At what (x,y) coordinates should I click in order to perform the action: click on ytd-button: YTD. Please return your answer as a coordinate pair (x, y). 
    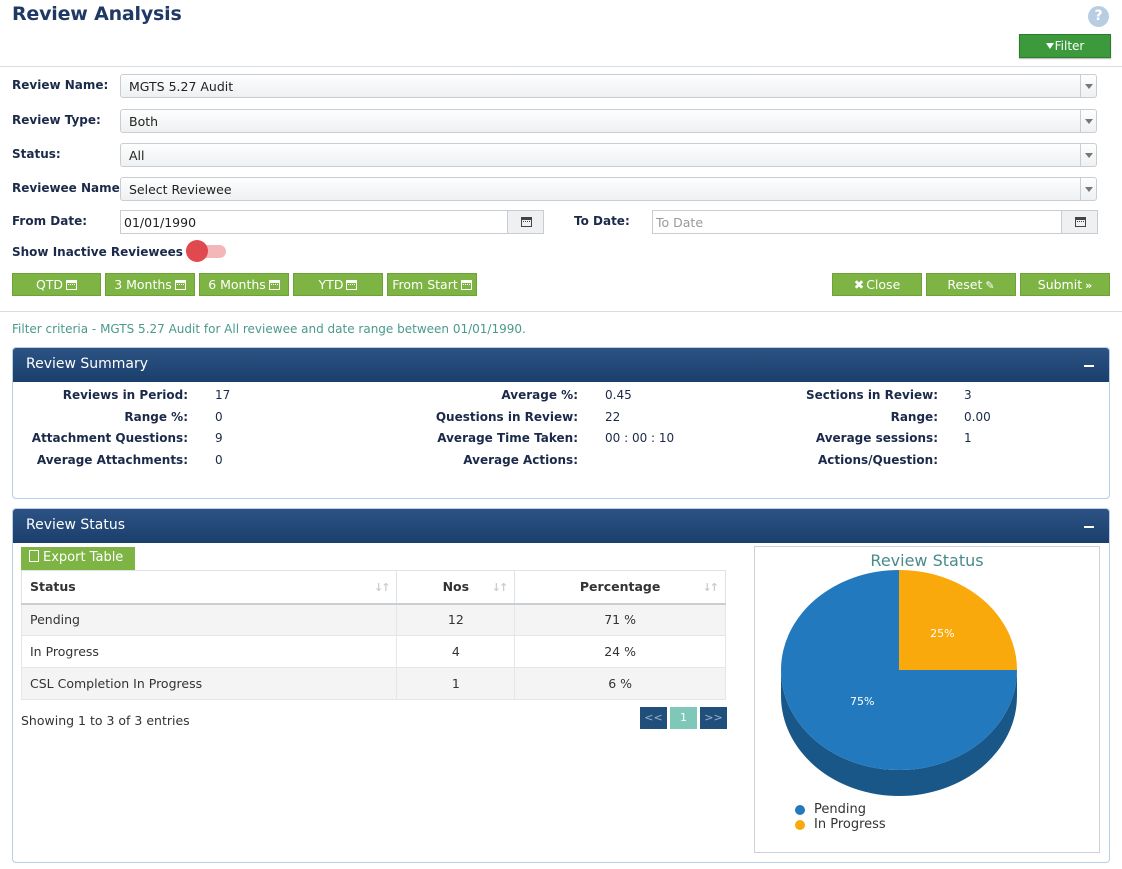
    Looking at the image, I should click on (338, 284).